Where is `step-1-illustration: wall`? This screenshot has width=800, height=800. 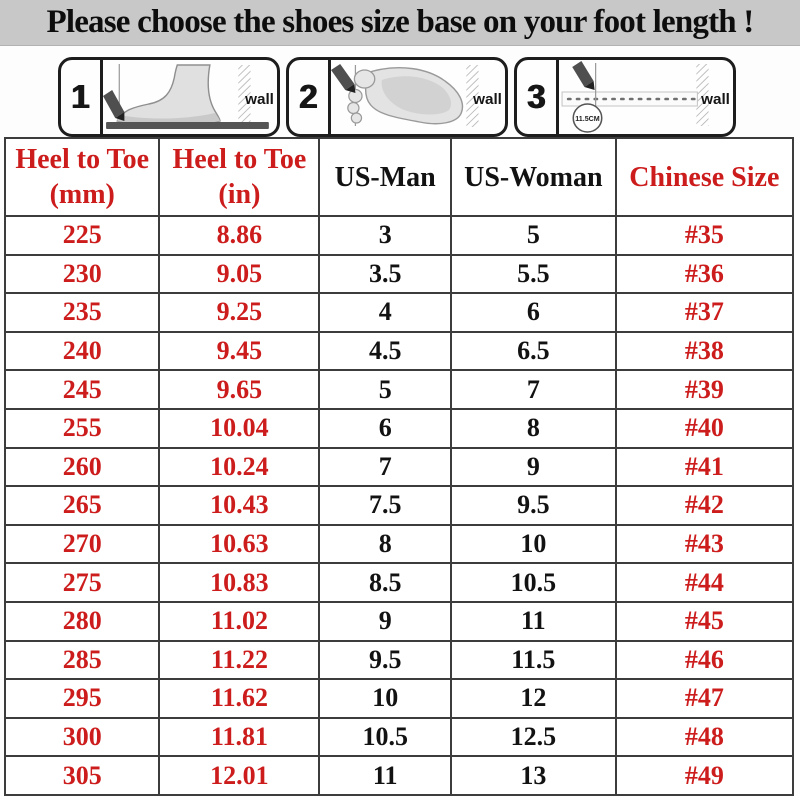
step-1-illustration: wall is located at coordinates (190, 97).